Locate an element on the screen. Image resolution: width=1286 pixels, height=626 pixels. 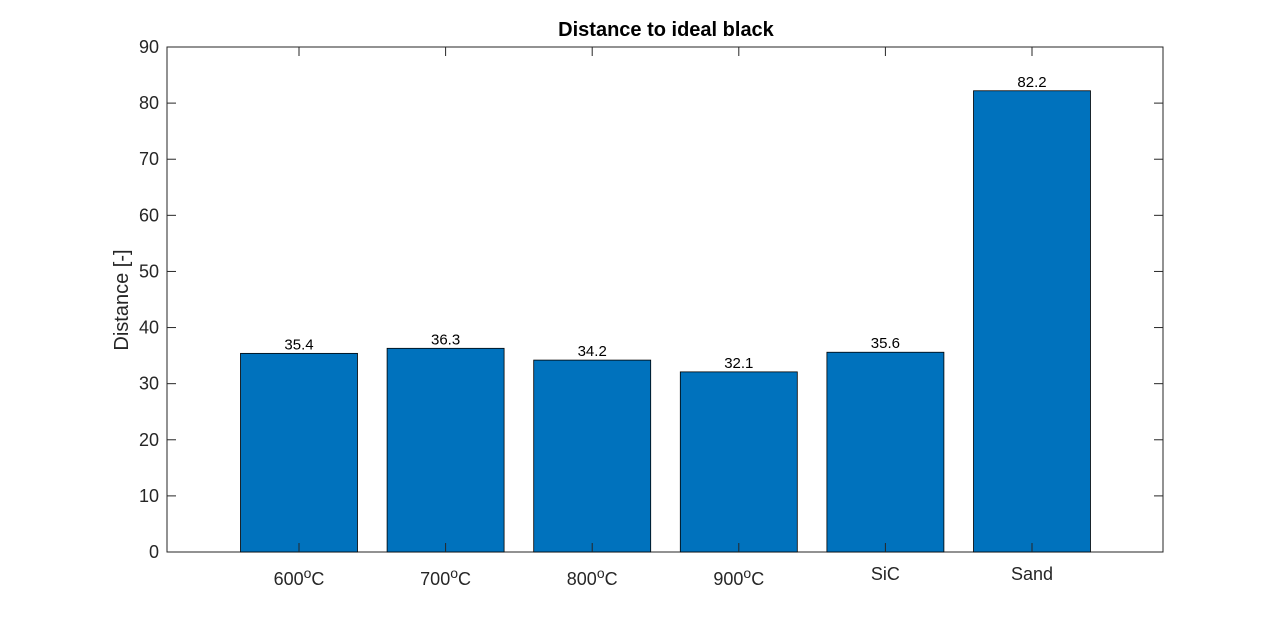
x-tick-label: 600oC is located at coordinates (299, 577).